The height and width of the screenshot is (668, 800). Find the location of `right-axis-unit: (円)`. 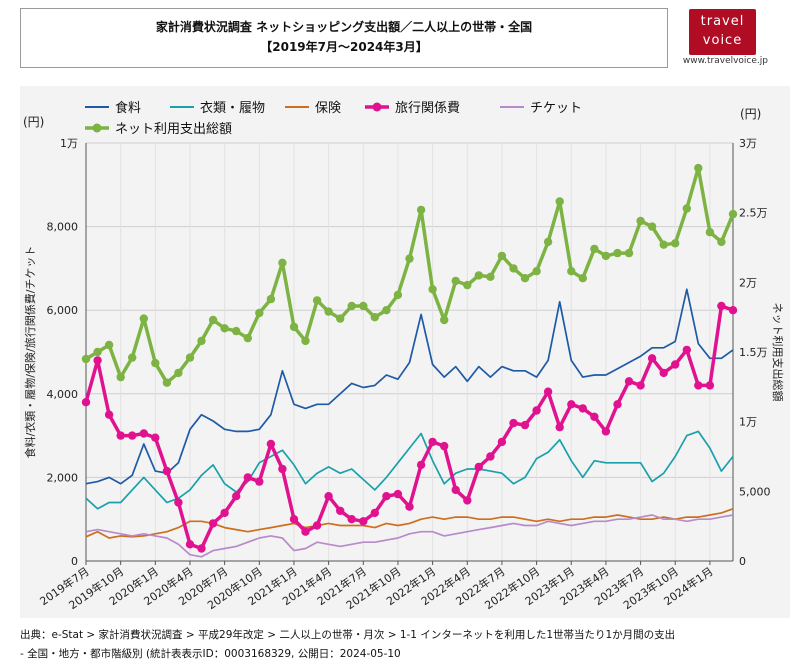

right-axis-unit: (円) is located at coordinates (750, 114).